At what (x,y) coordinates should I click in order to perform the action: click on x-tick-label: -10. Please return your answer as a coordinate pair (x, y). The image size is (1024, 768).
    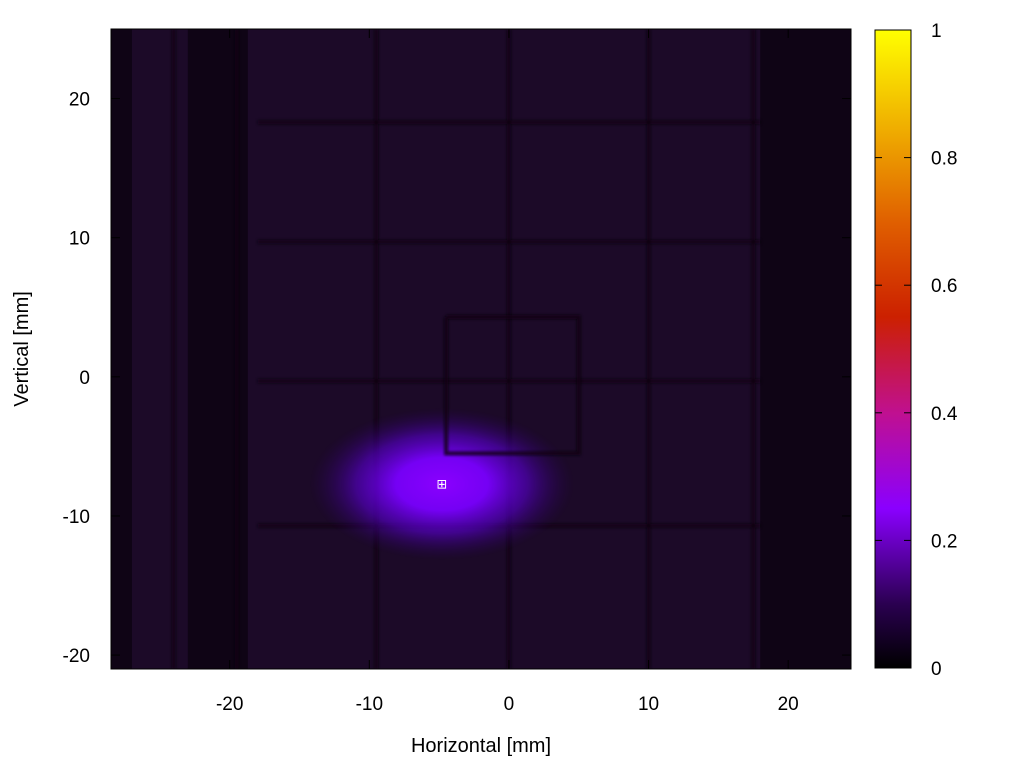
    Looking at the image, I should click on (369, 704).